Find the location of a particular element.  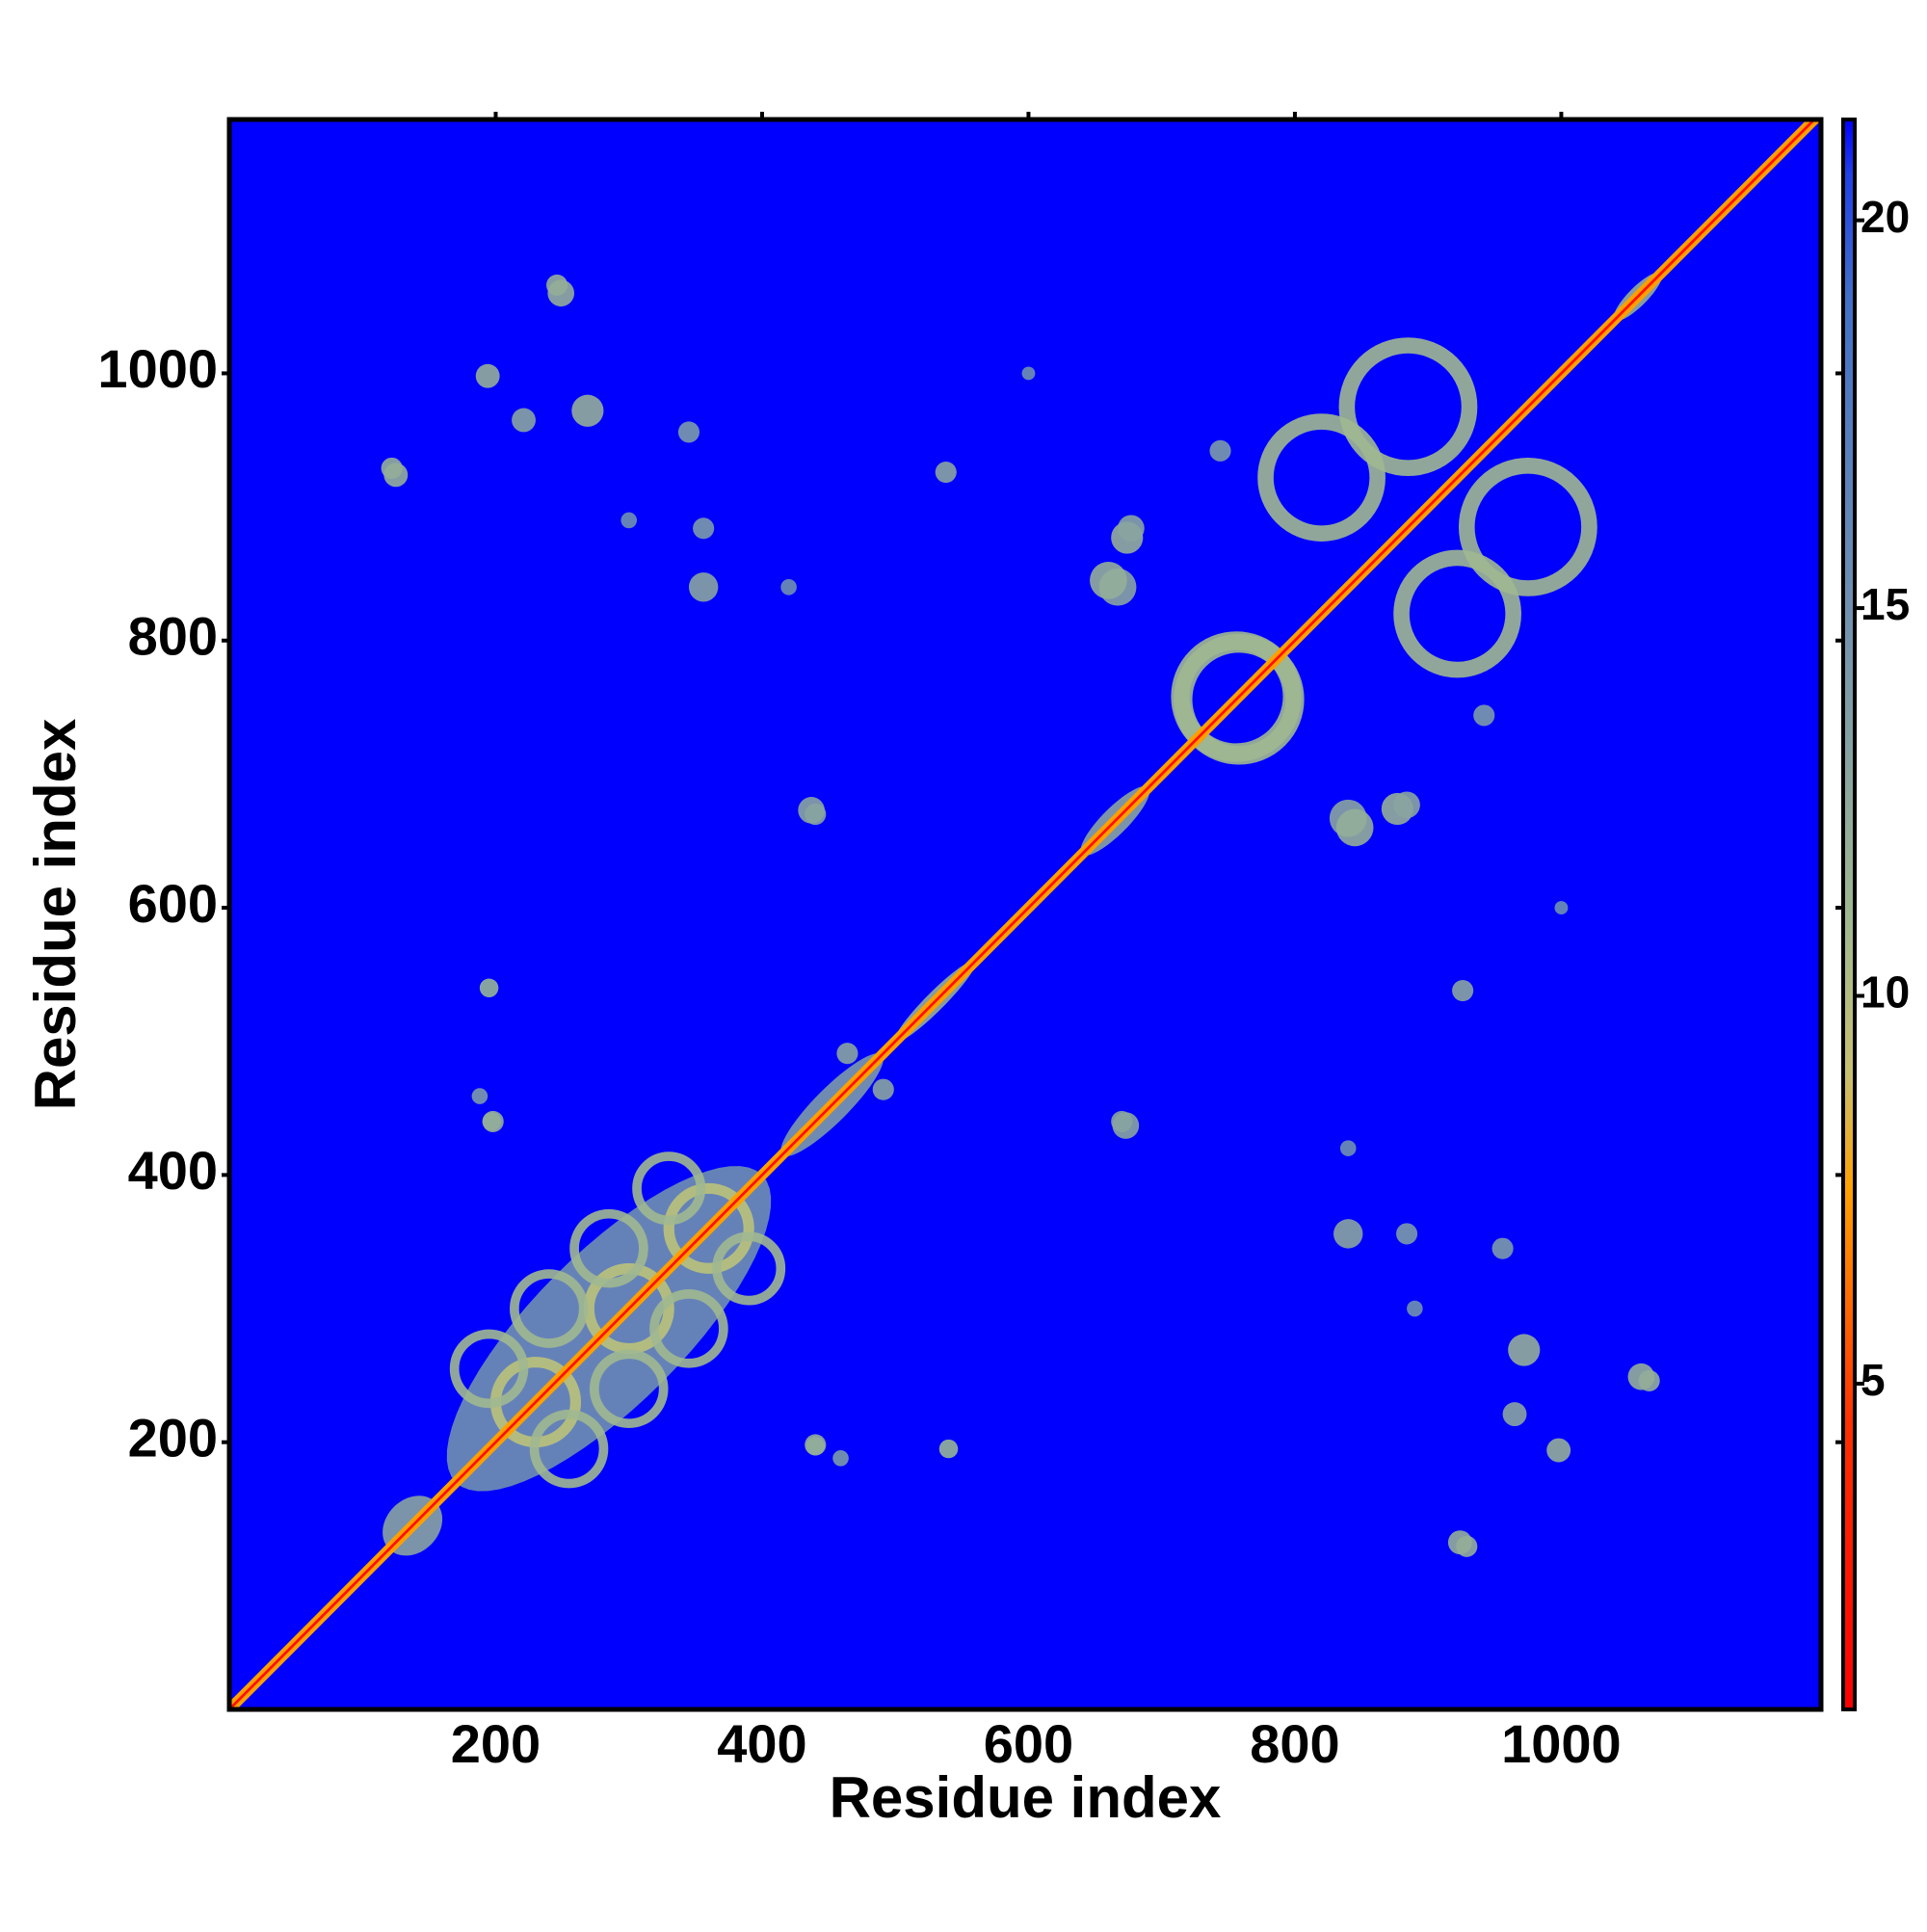

y-tick-label: 1000 is located at coordinates (157, 368).